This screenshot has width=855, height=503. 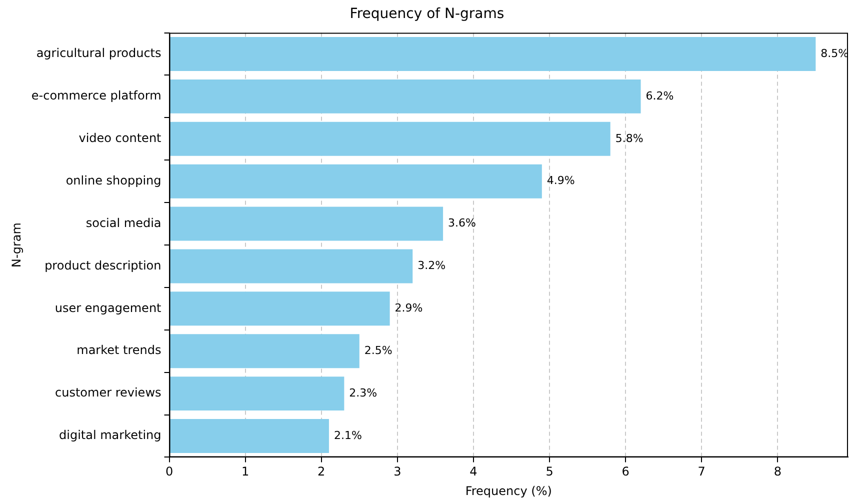 What do you see at coordinates (114, 180) in the screenshot?
I see `y-tick-label: online shopping` at bounding box center [114, 180].